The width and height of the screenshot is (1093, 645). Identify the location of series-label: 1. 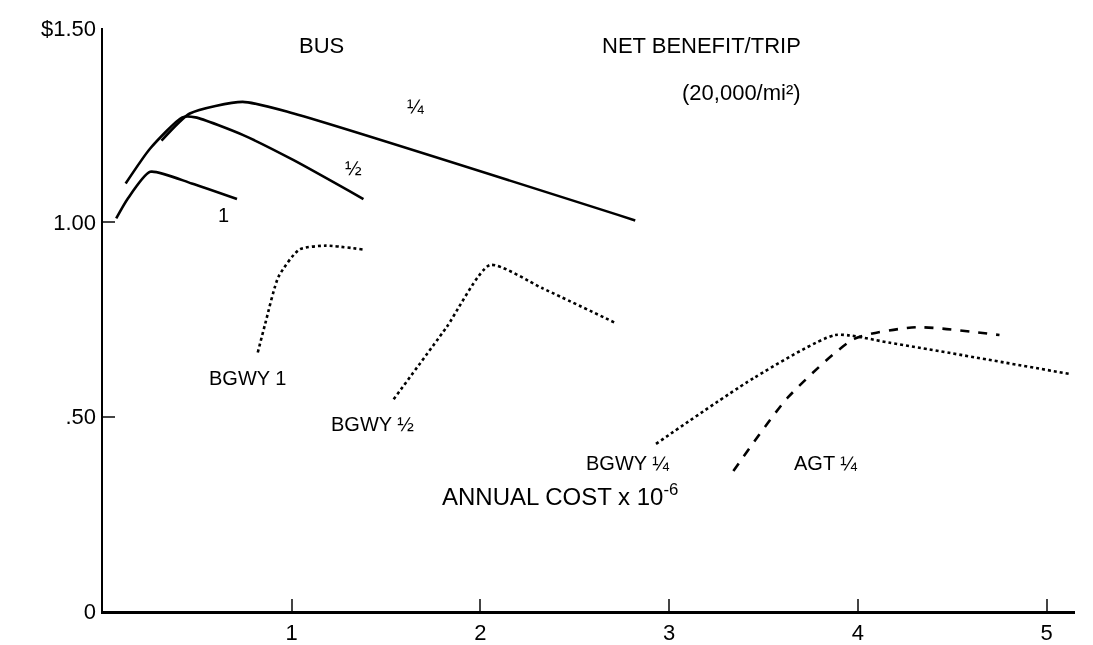
(224, 215).